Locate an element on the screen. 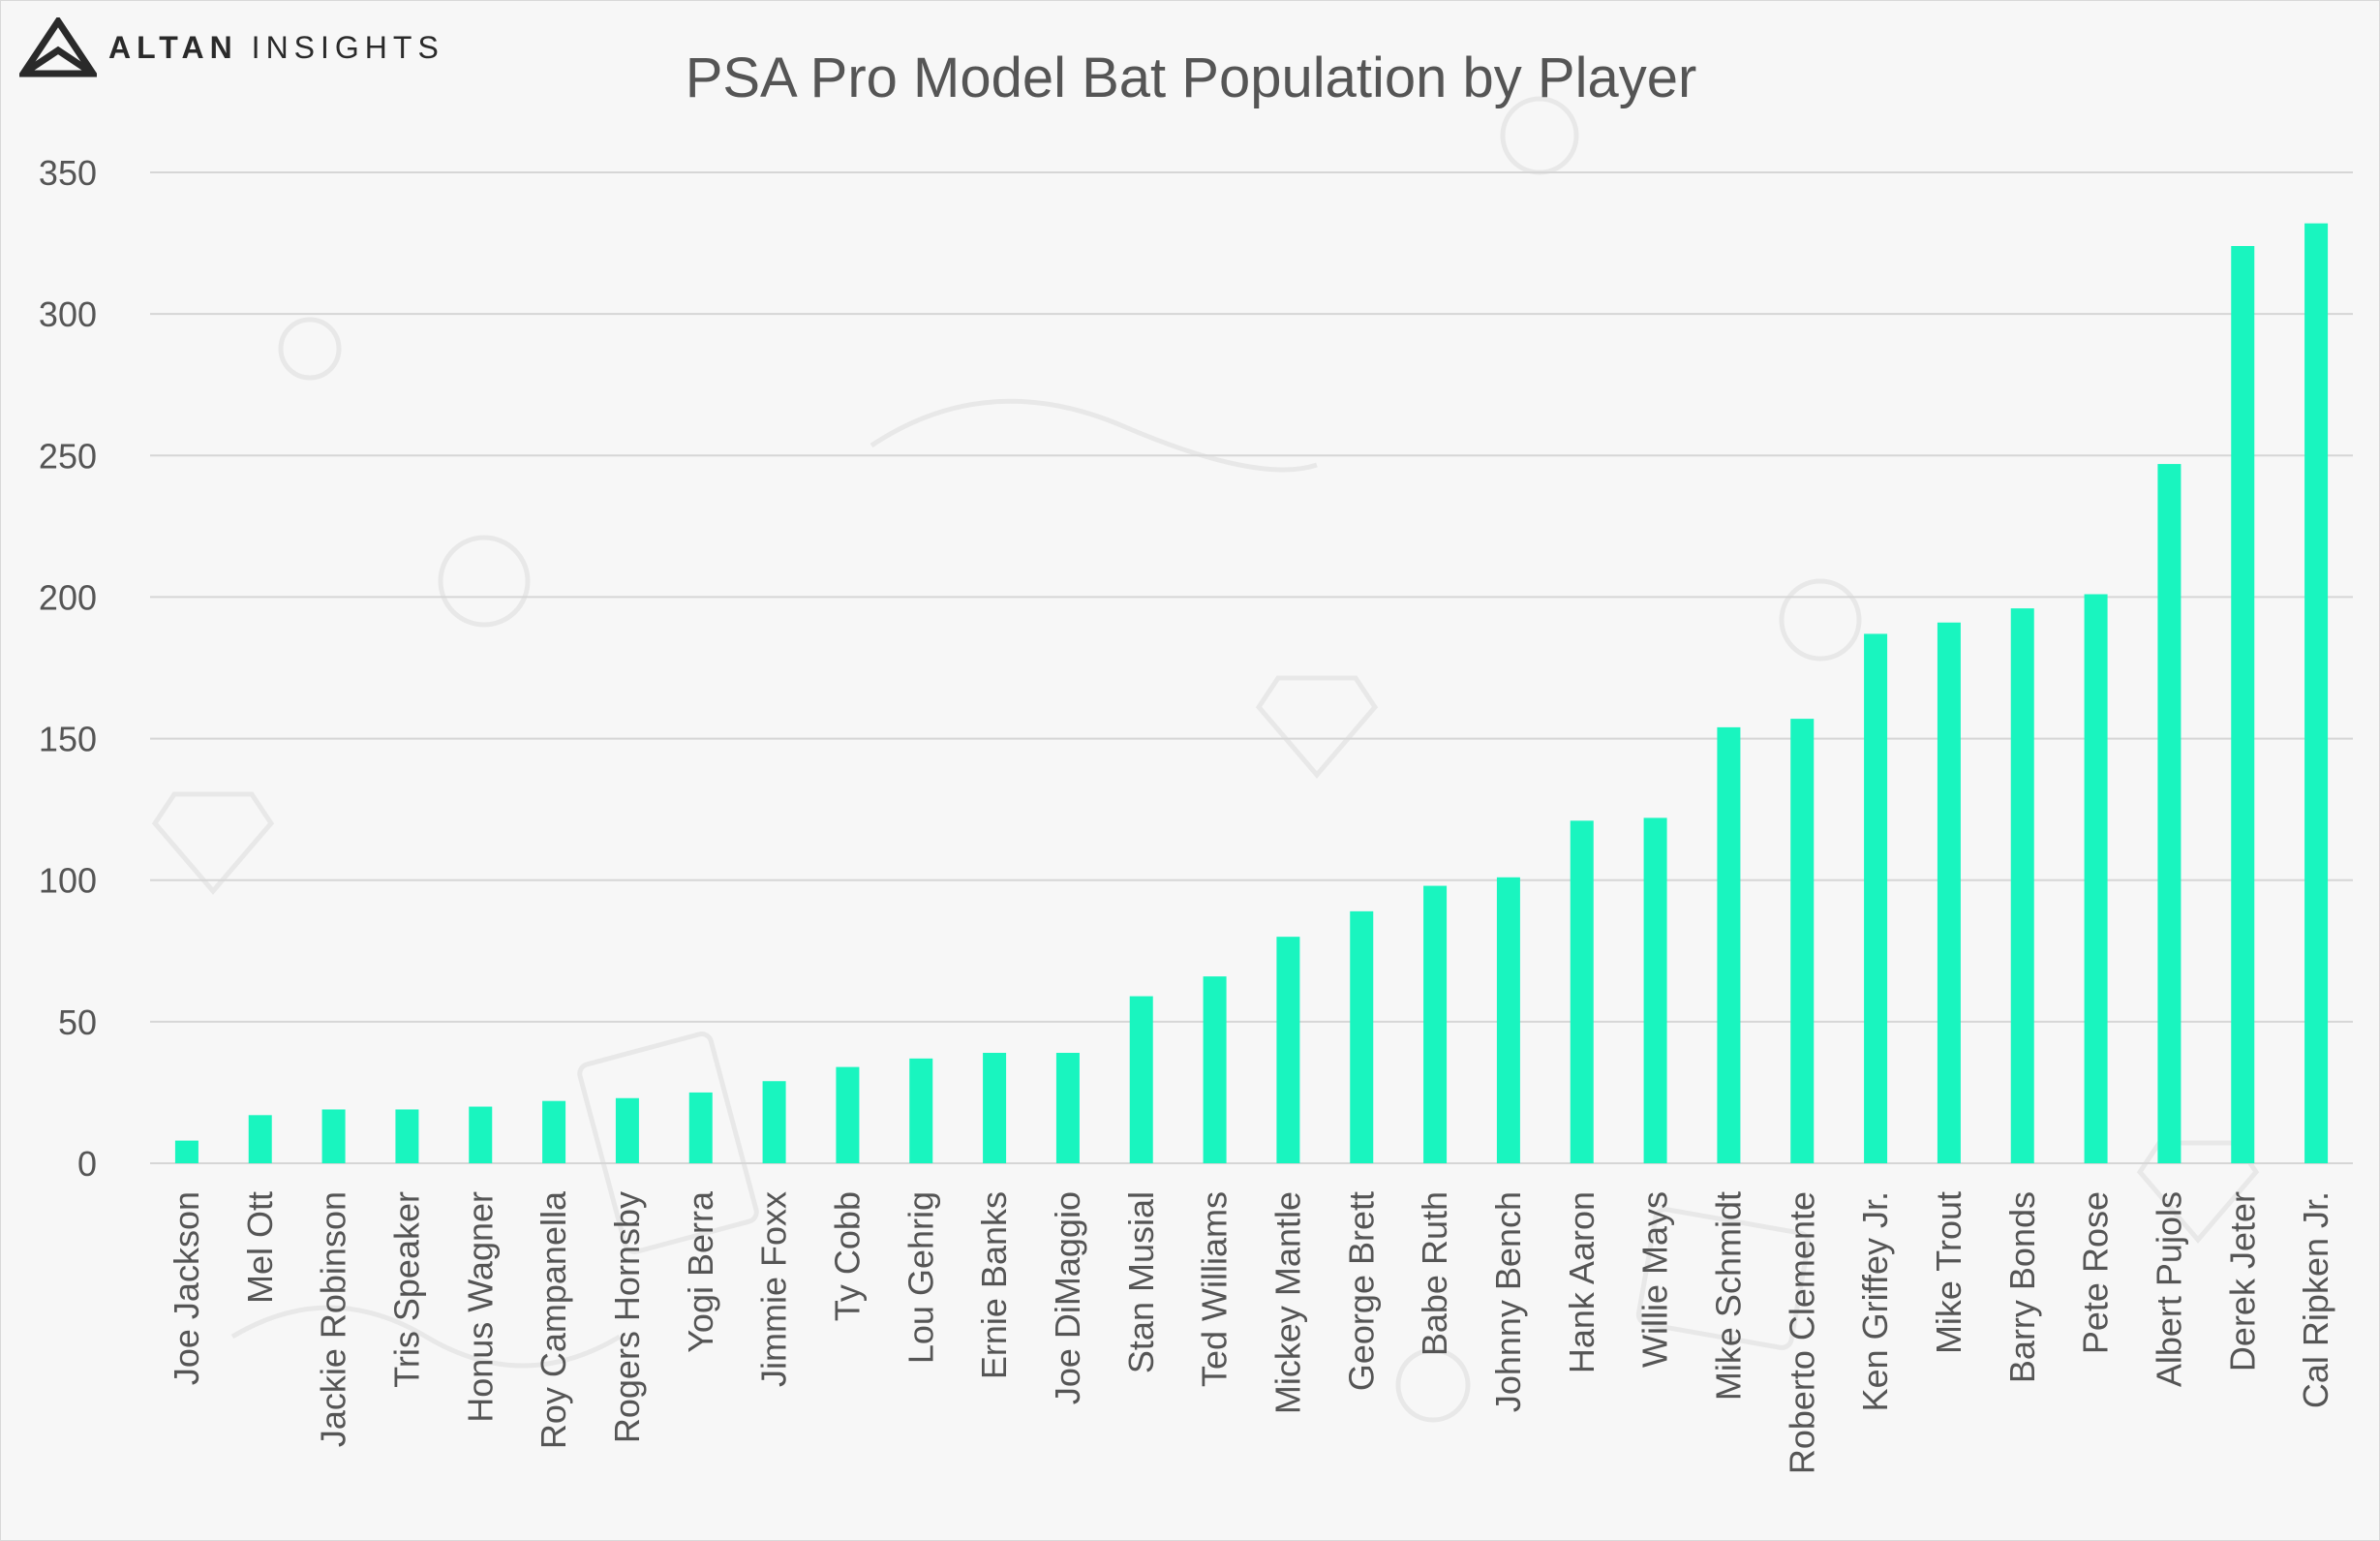 The height and width of the screenshot is (1541, 2380). x-category-label: Mike Schmidt is located at coordinates (1728, 1296).